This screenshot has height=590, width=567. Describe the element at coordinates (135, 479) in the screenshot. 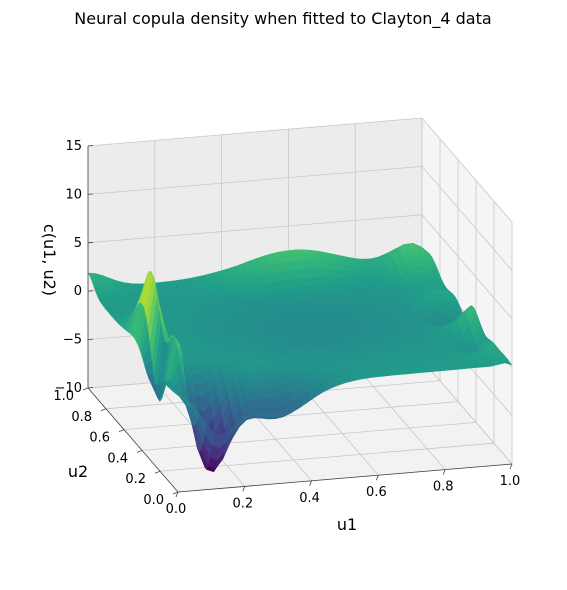

I see `y-tick-label: 0.2` at that location.